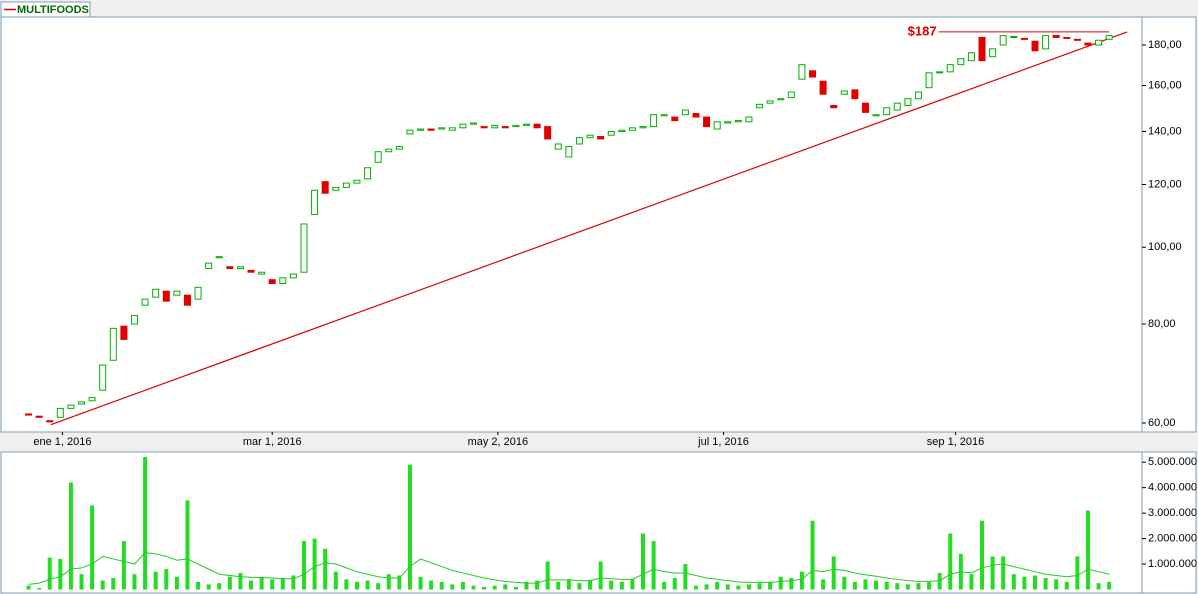 This screenshot has height=594, width=1198. I want to click on x-tick-label: jul 1, 2016, so click(723, 442).